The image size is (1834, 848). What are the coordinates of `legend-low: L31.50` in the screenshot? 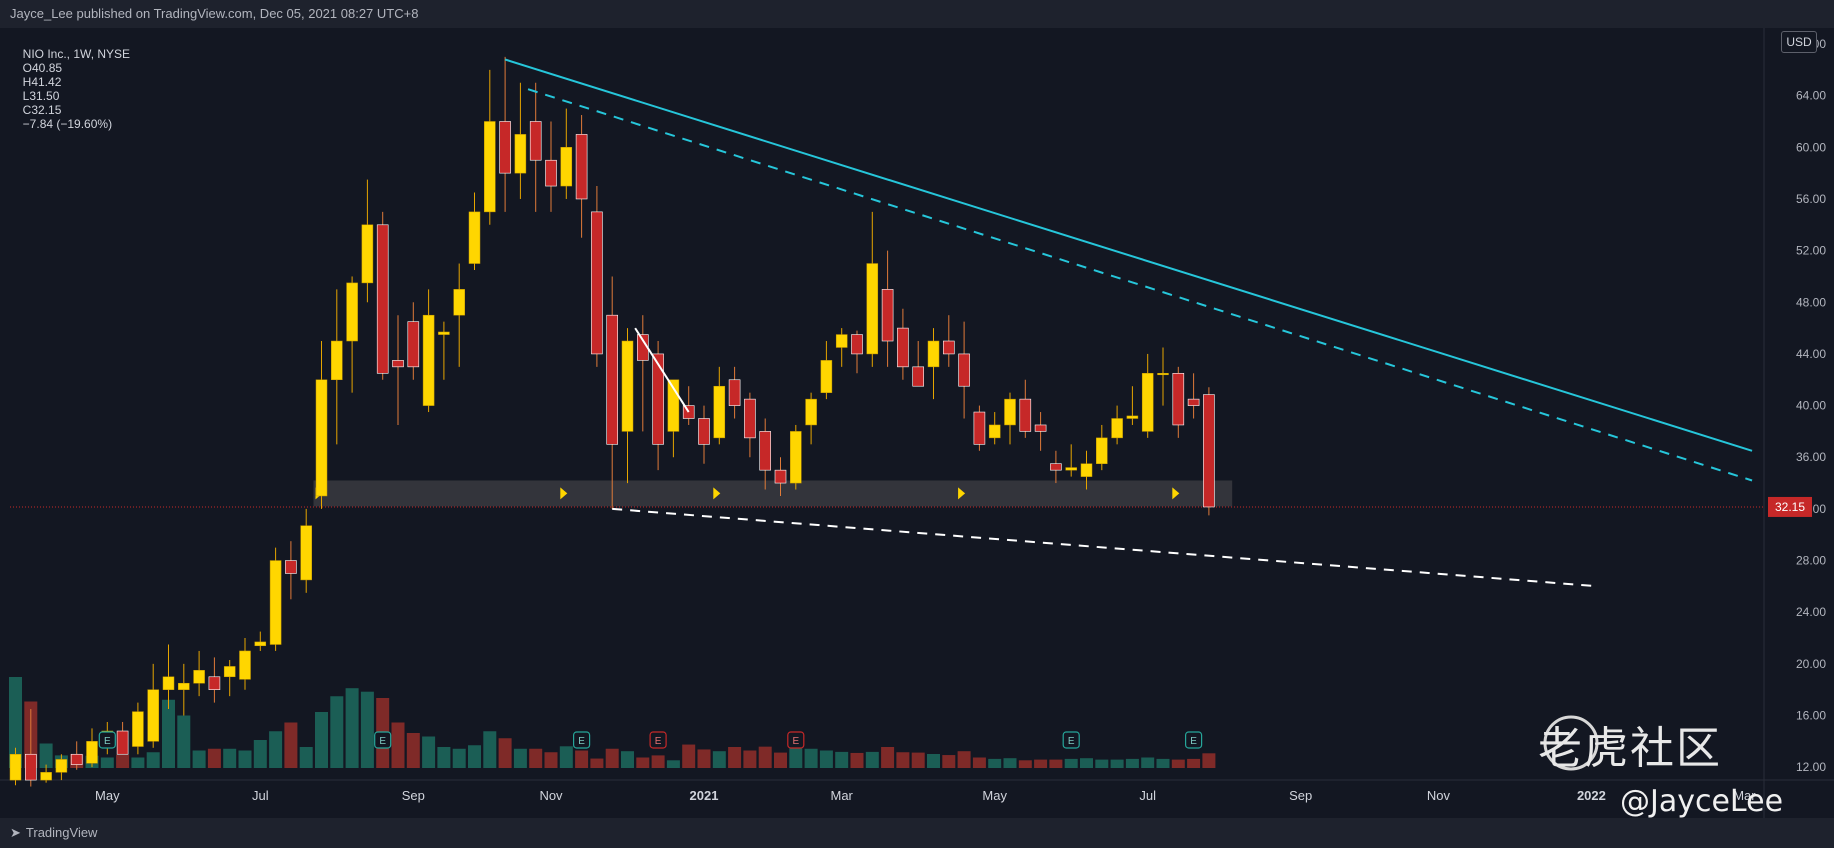 It's located at (41, 96).